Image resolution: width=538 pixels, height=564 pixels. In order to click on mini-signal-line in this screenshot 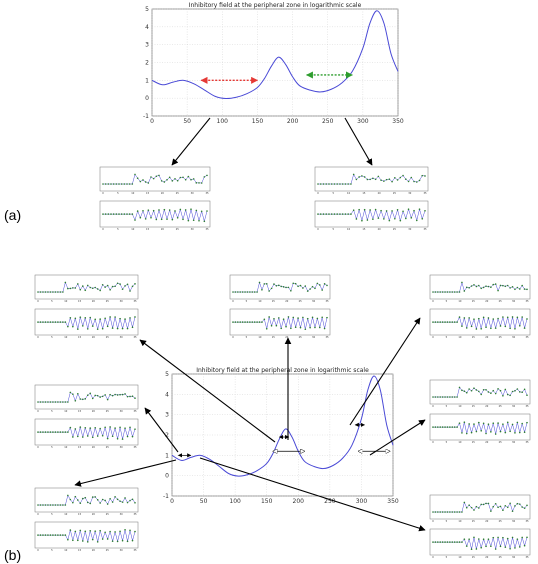, I will do `click(480, 323)`.